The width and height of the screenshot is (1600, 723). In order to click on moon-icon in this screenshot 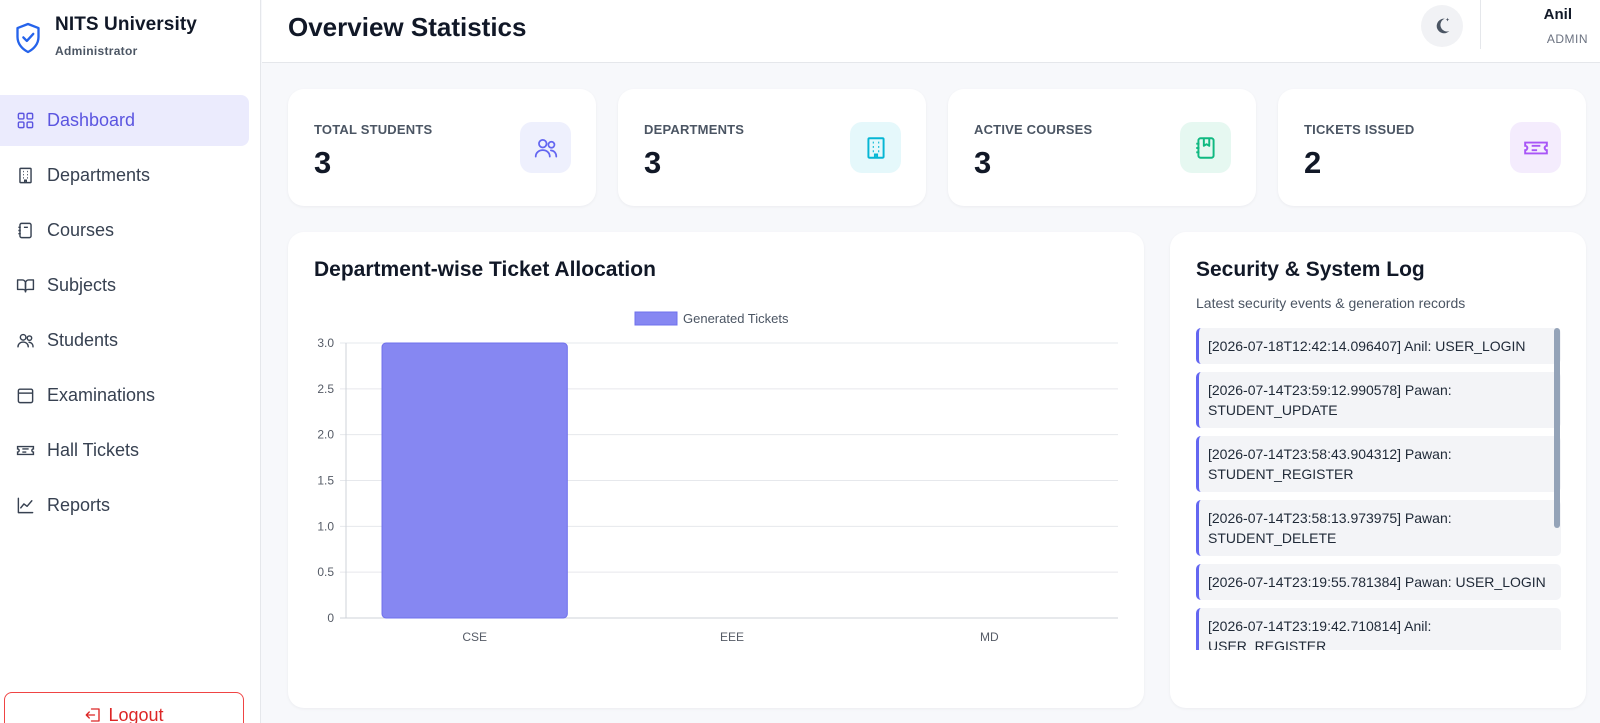, I will do `click(1443, 25)`.